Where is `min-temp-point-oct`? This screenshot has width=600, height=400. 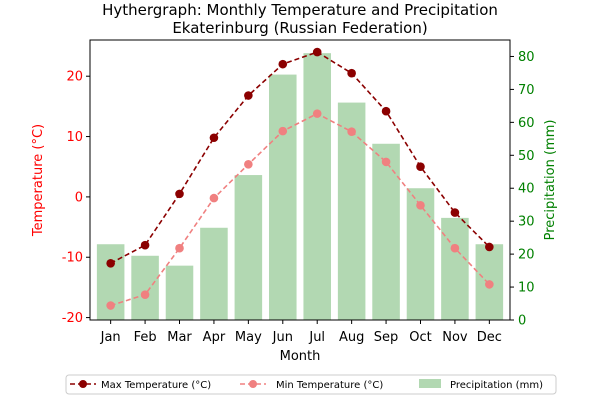
min-temp-point-oct is located at coordinates (420, 205).